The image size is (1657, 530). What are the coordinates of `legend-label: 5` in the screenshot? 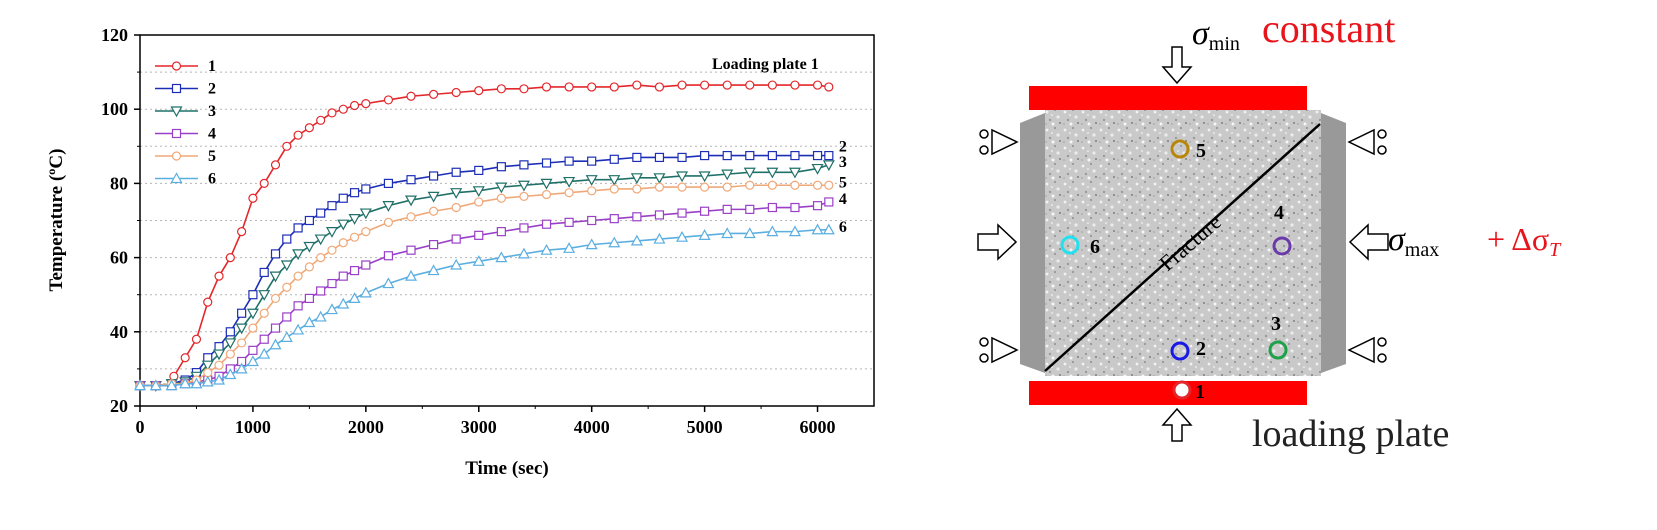 It's located at (212, 156).